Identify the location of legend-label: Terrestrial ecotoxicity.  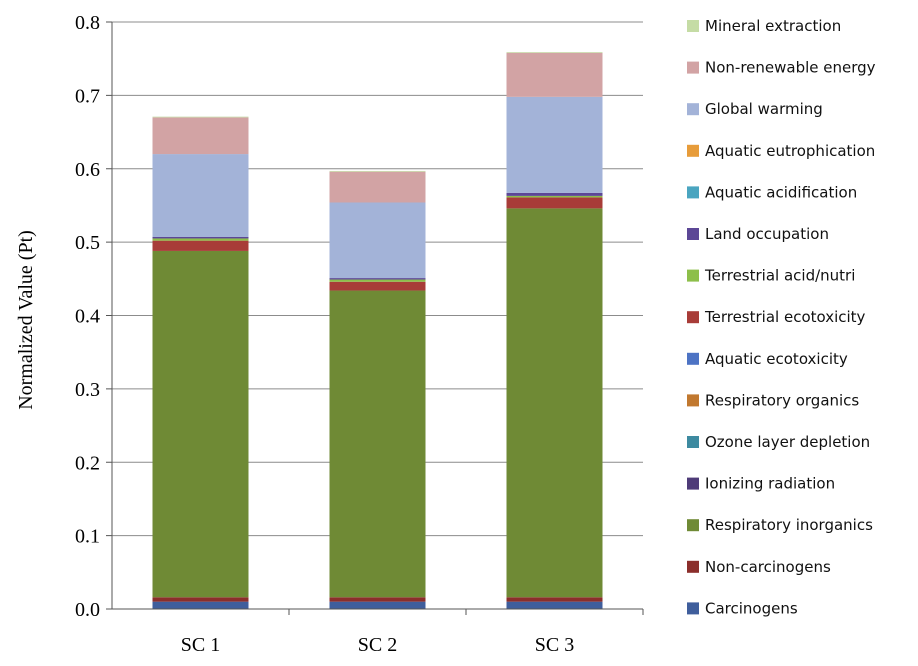
(785, 317).